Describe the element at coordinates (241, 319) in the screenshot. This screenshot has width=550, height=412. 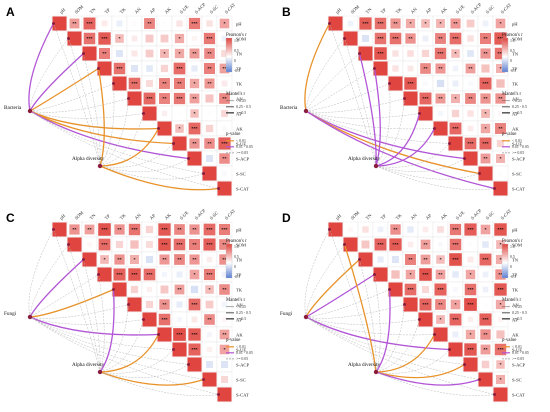
I see `mantel-r-item: >= 0.5` at that location.